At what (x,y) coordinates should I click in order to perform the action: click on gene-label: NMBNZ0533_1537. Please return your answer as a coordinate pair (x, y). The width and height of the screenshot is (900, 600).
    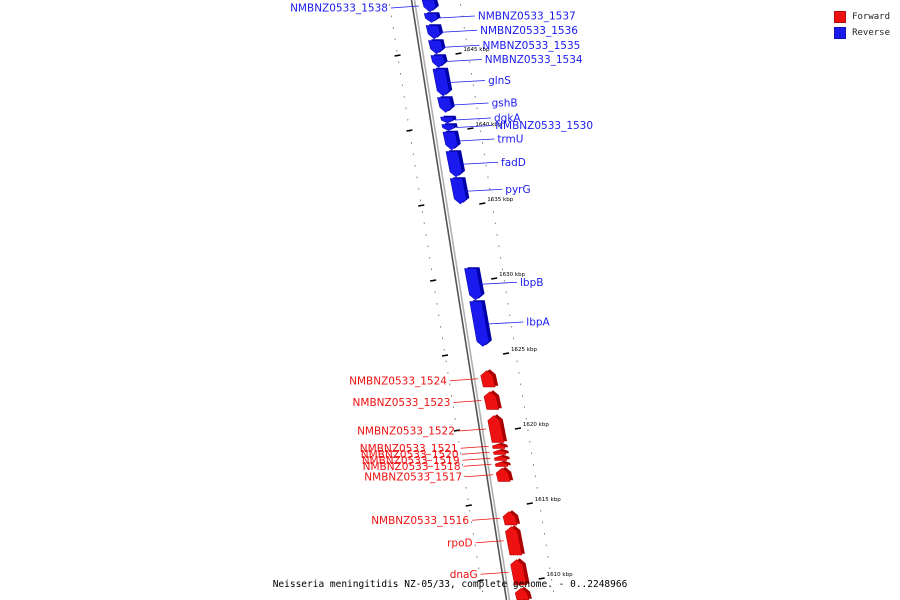
    Looking at the image, I should click on (527, 17).